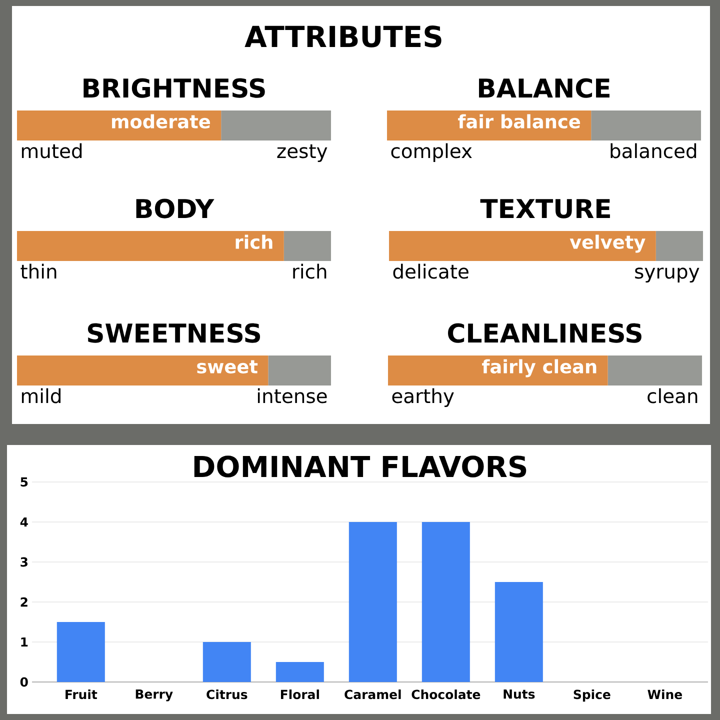 Image resolution: width=720 pixels, height=720 pixels. What do you see at coordinates (24, 522) in the screenshot?
I see `y-tick-label: 4` at bounding box center [24, 522].